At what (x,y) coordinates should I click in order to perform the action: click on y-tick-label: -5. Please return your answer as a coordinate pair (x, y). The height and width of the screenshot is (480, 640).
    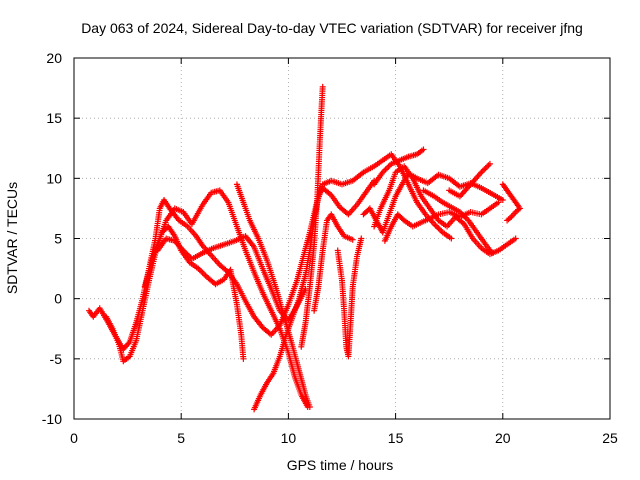
    Looking at the image, I should click on (56, 359).